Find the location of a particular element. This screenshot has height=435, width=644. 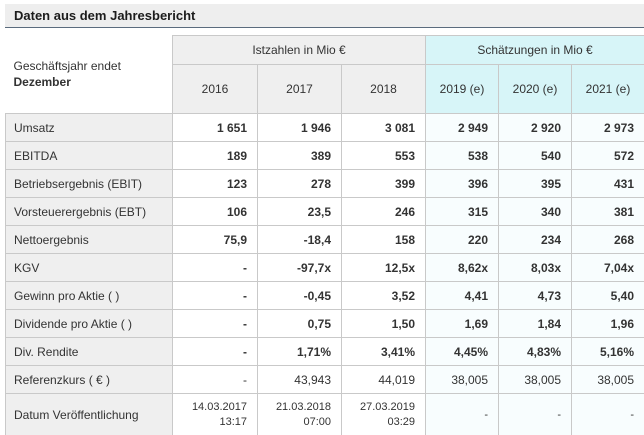

column-header-2018: 2018 is located at coordinates (383, 89).